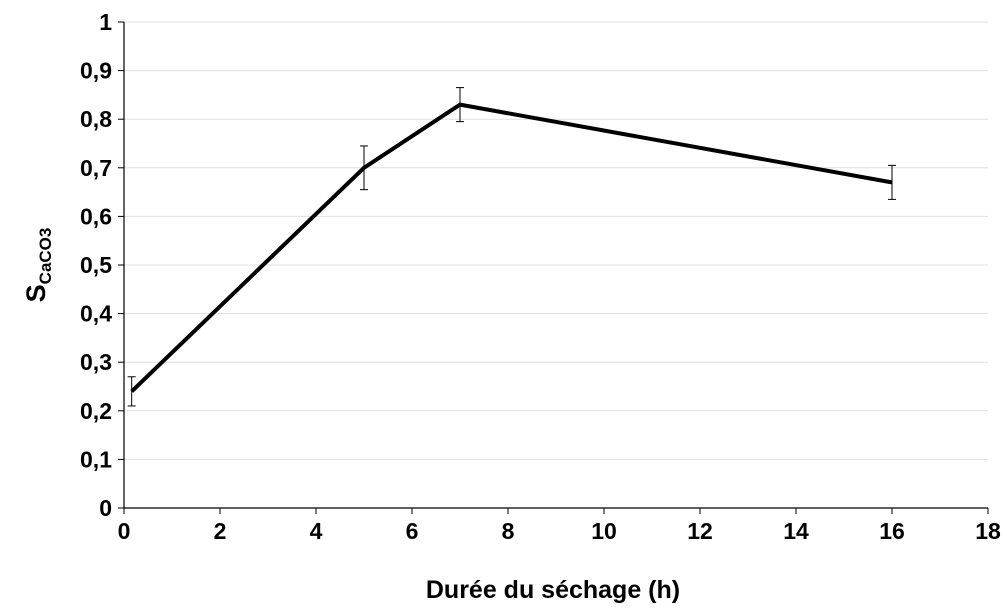 The image size is (1007, 612). Describe the element at coordinates (988, 531) in the screenshot. I see `x-tick-label: 18` at that location.